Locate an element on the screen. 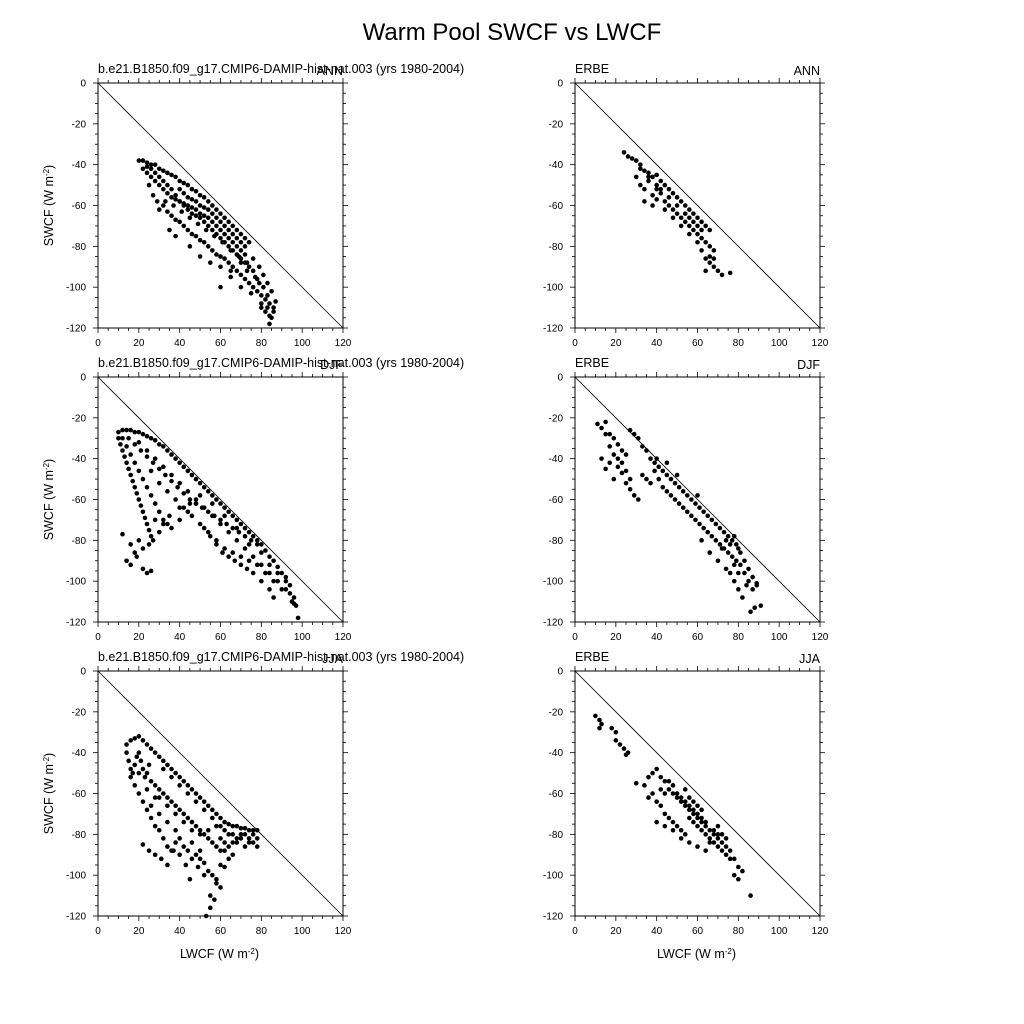 The width and height of the screenshot is (1024, 1024). y-axis-title-text: SWCF (W m is located at coordinates (49, 505).